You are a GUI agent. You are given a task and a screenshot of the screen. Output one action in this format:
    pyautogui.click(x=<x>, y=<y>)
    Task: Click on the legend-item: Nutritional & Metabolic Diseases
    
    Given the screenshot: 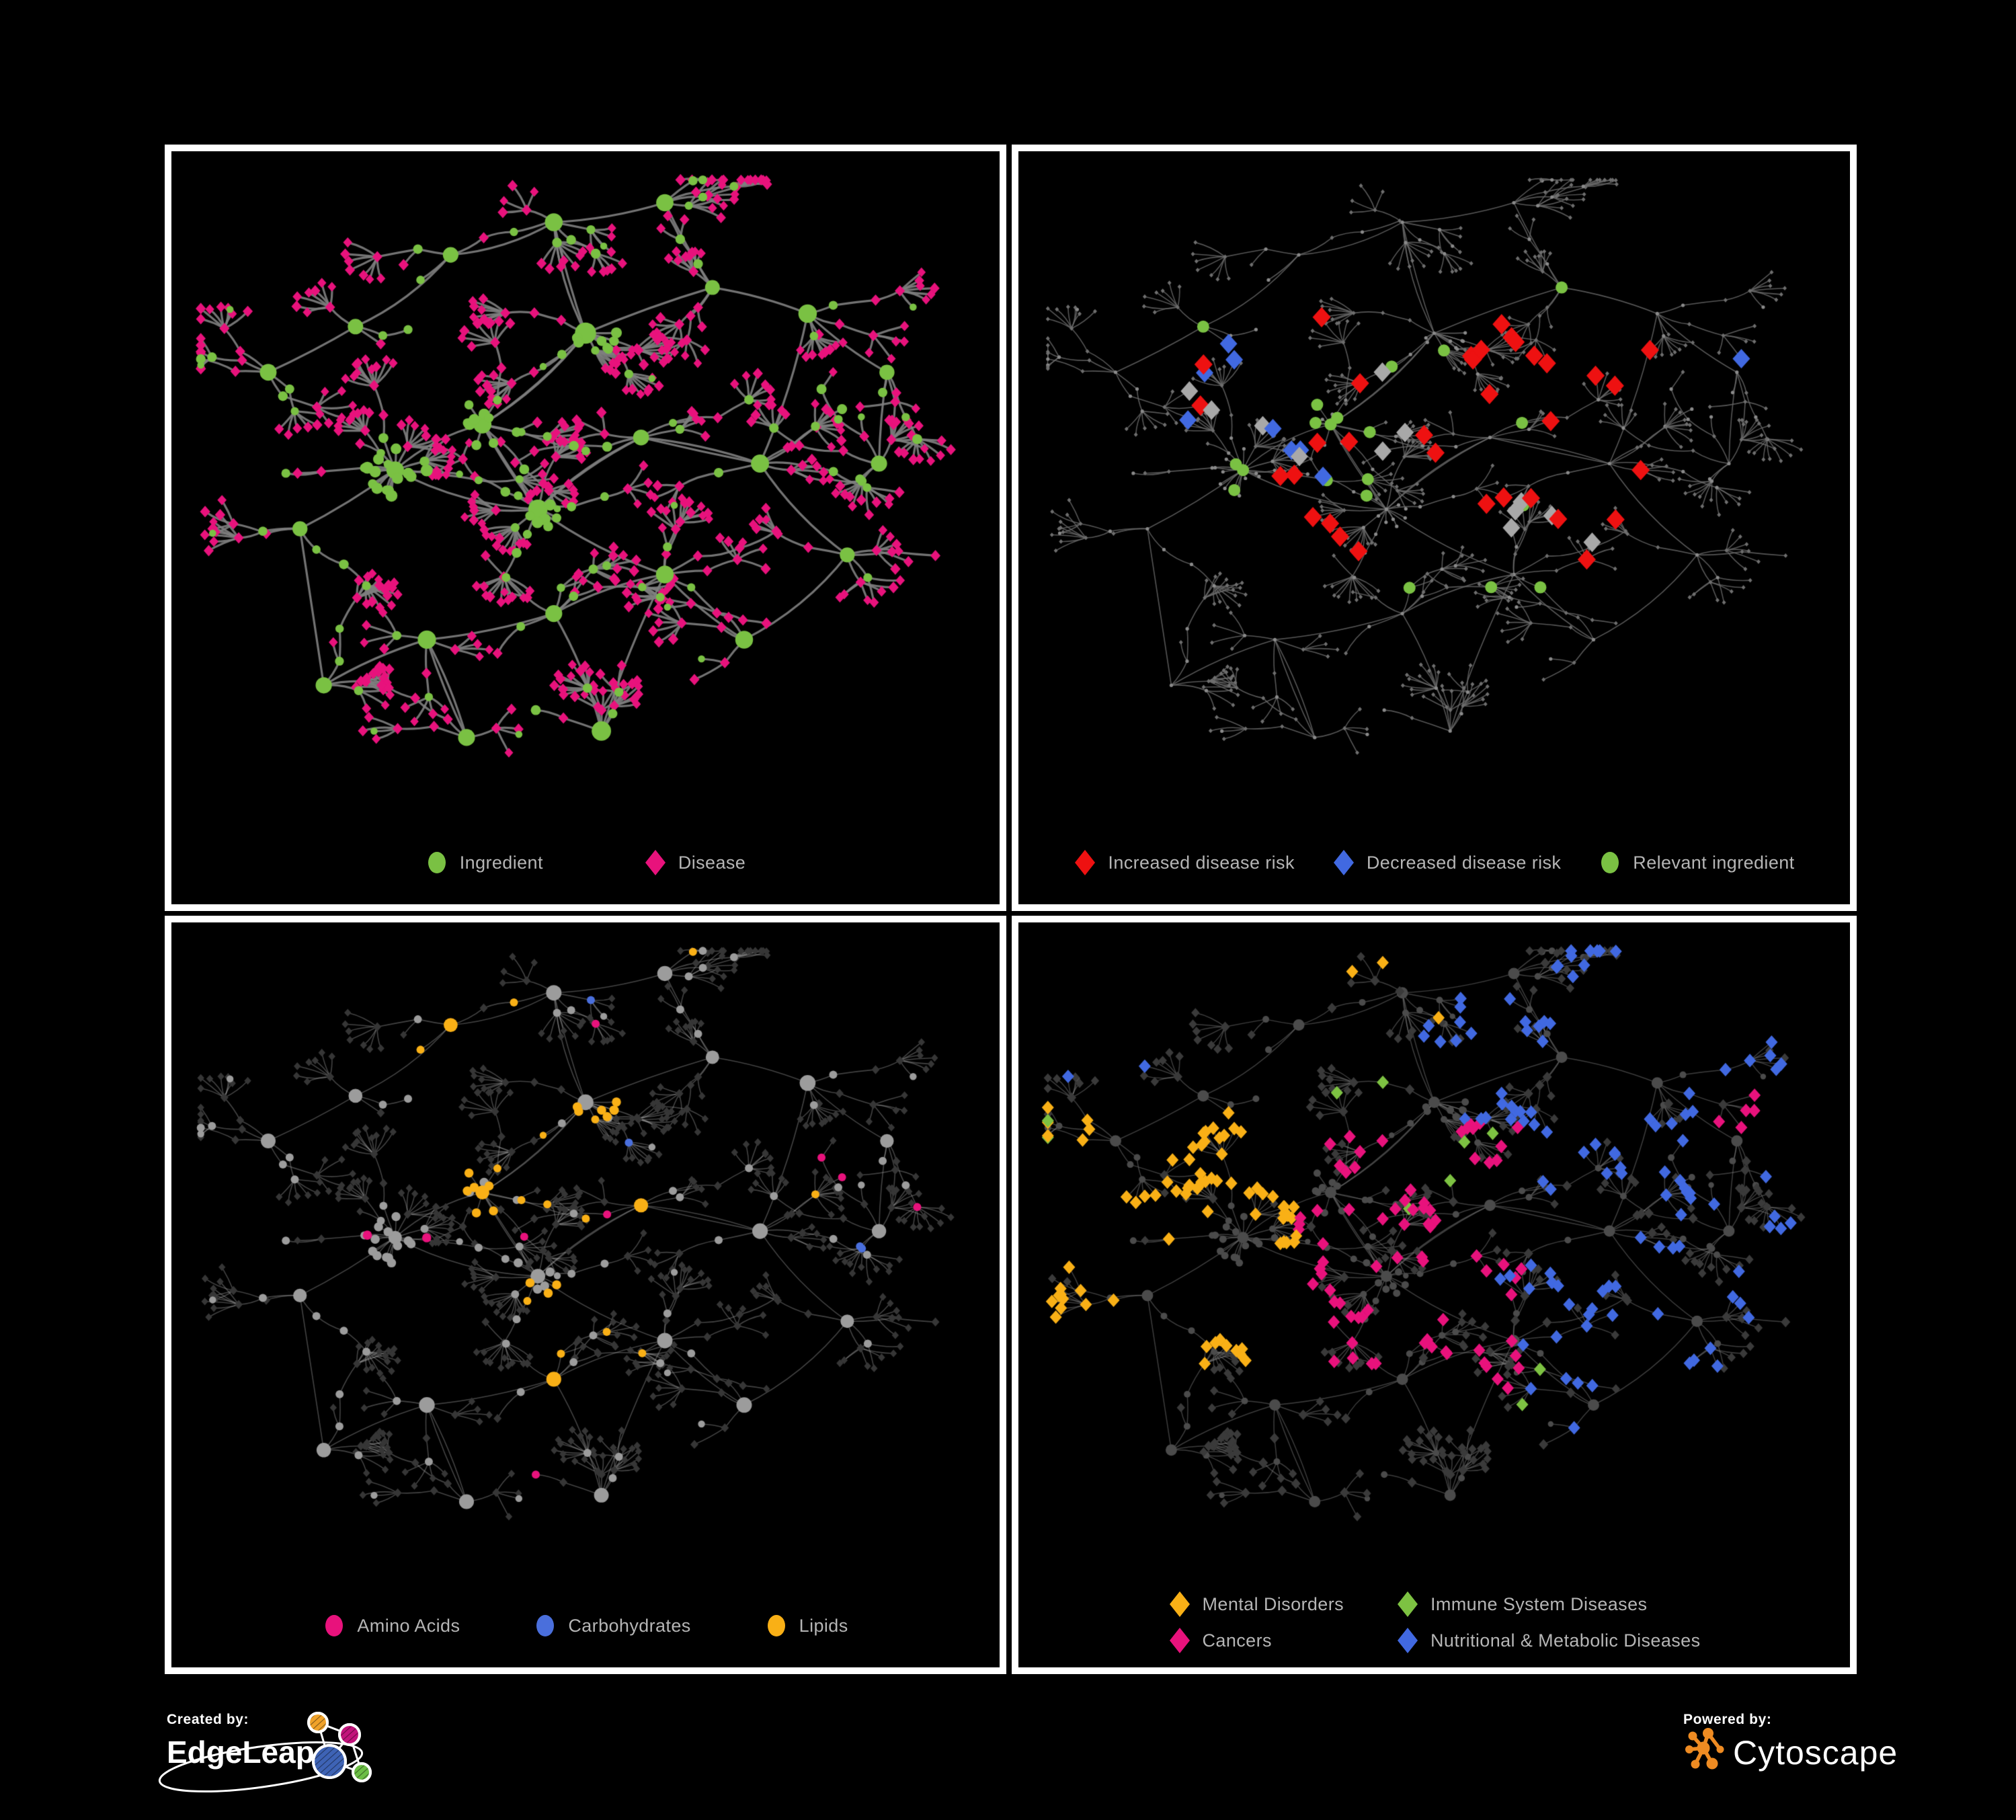 What is the action you would take?
    pyautogui.click(x=1548, y=1640)
    